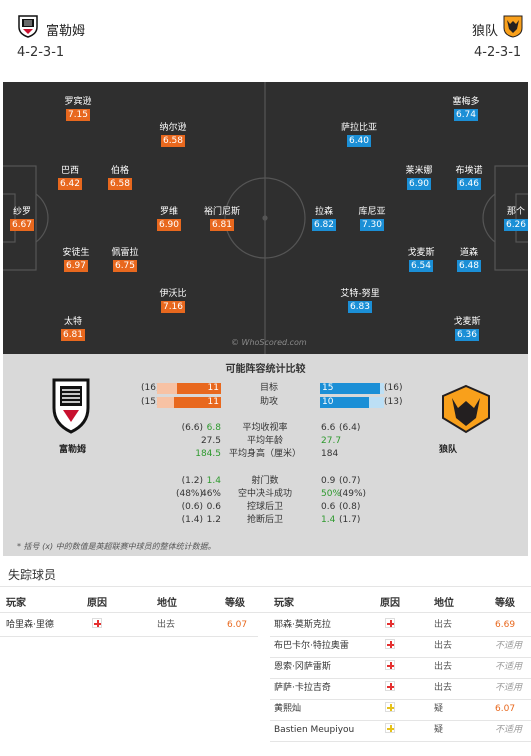  I want to click on away-goals-fill, so click(350, 388).